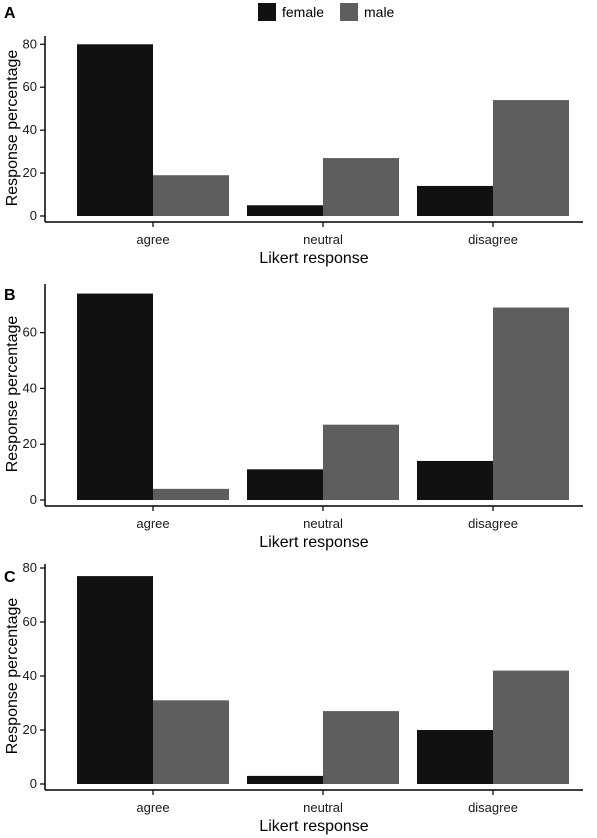 The image size is (597, 838). I want to click on legend-label-female: female, so click(303, 12).